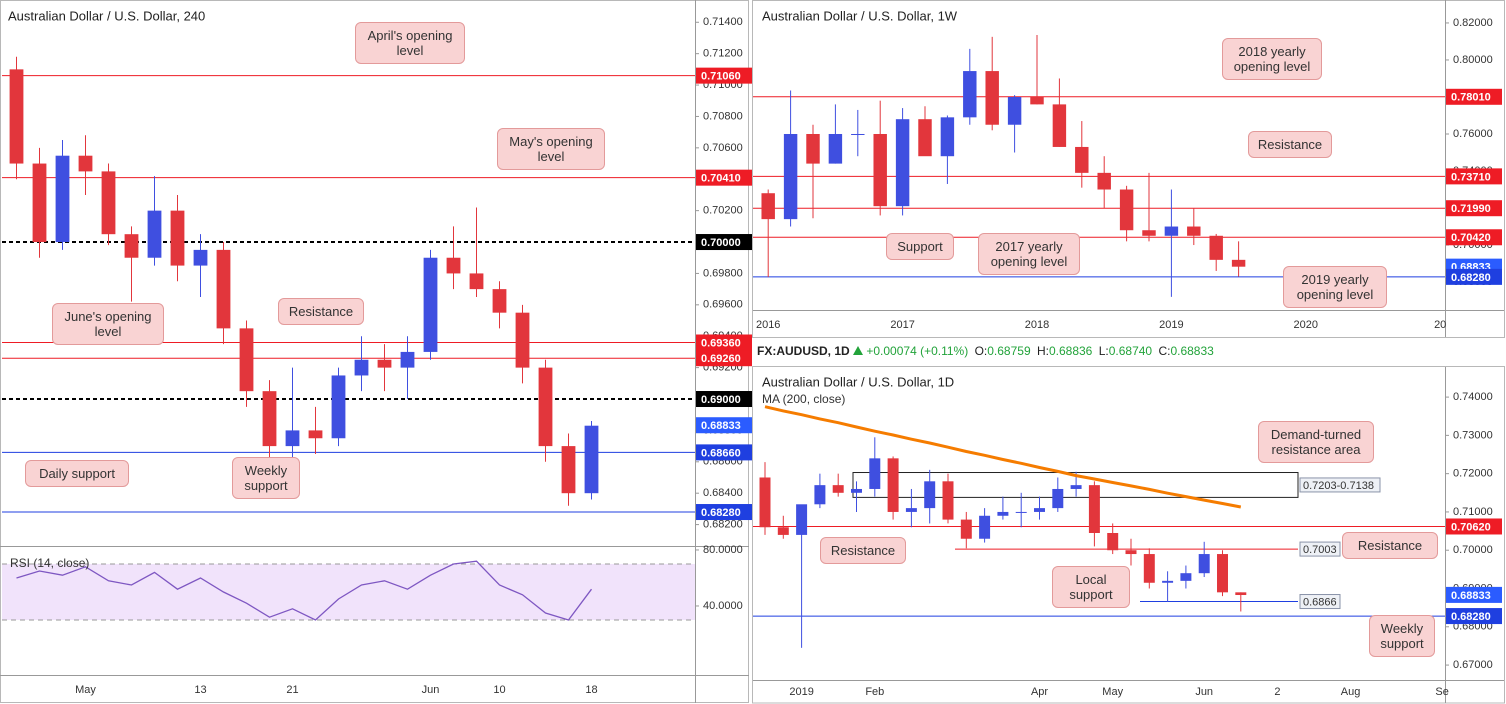 The image size is (1506, 704). What do you see at coordinates (1204, 692) in the screenshot?
I see `x-tick-label: Jun` at bounding box center [1204, 692].